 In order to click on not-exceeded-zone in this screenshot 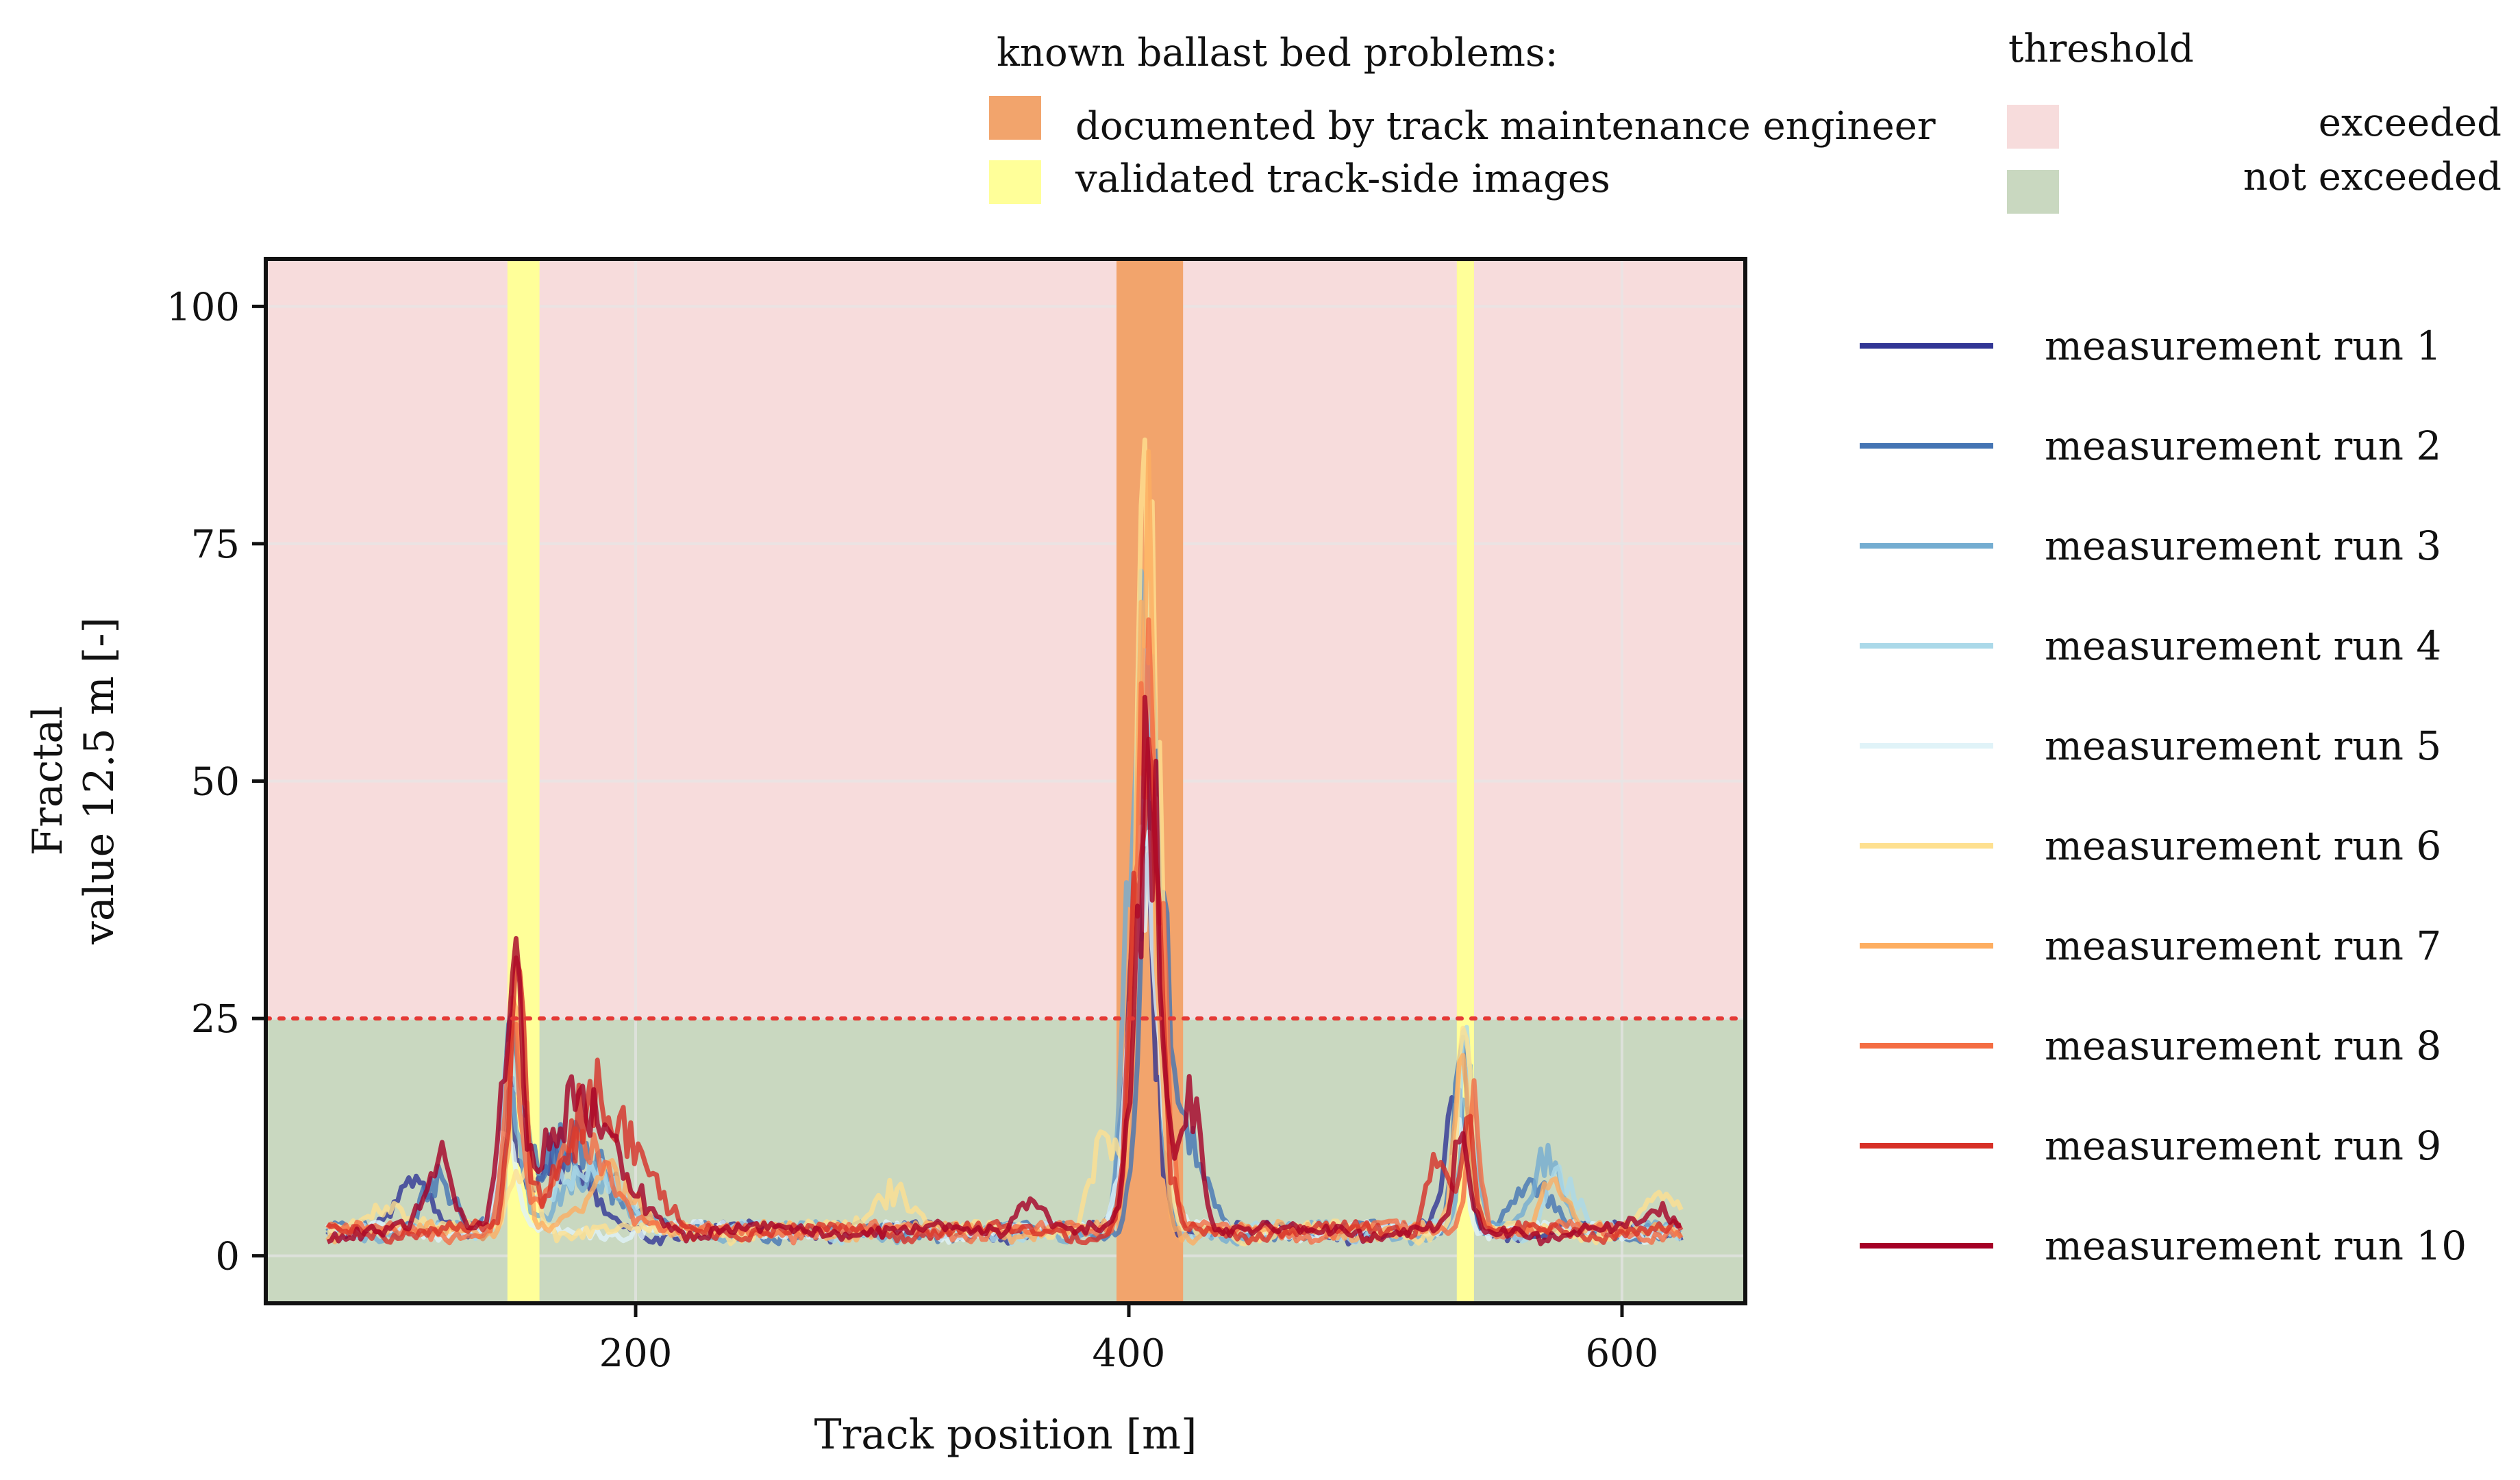, I will do `click(1005, 1160)`.